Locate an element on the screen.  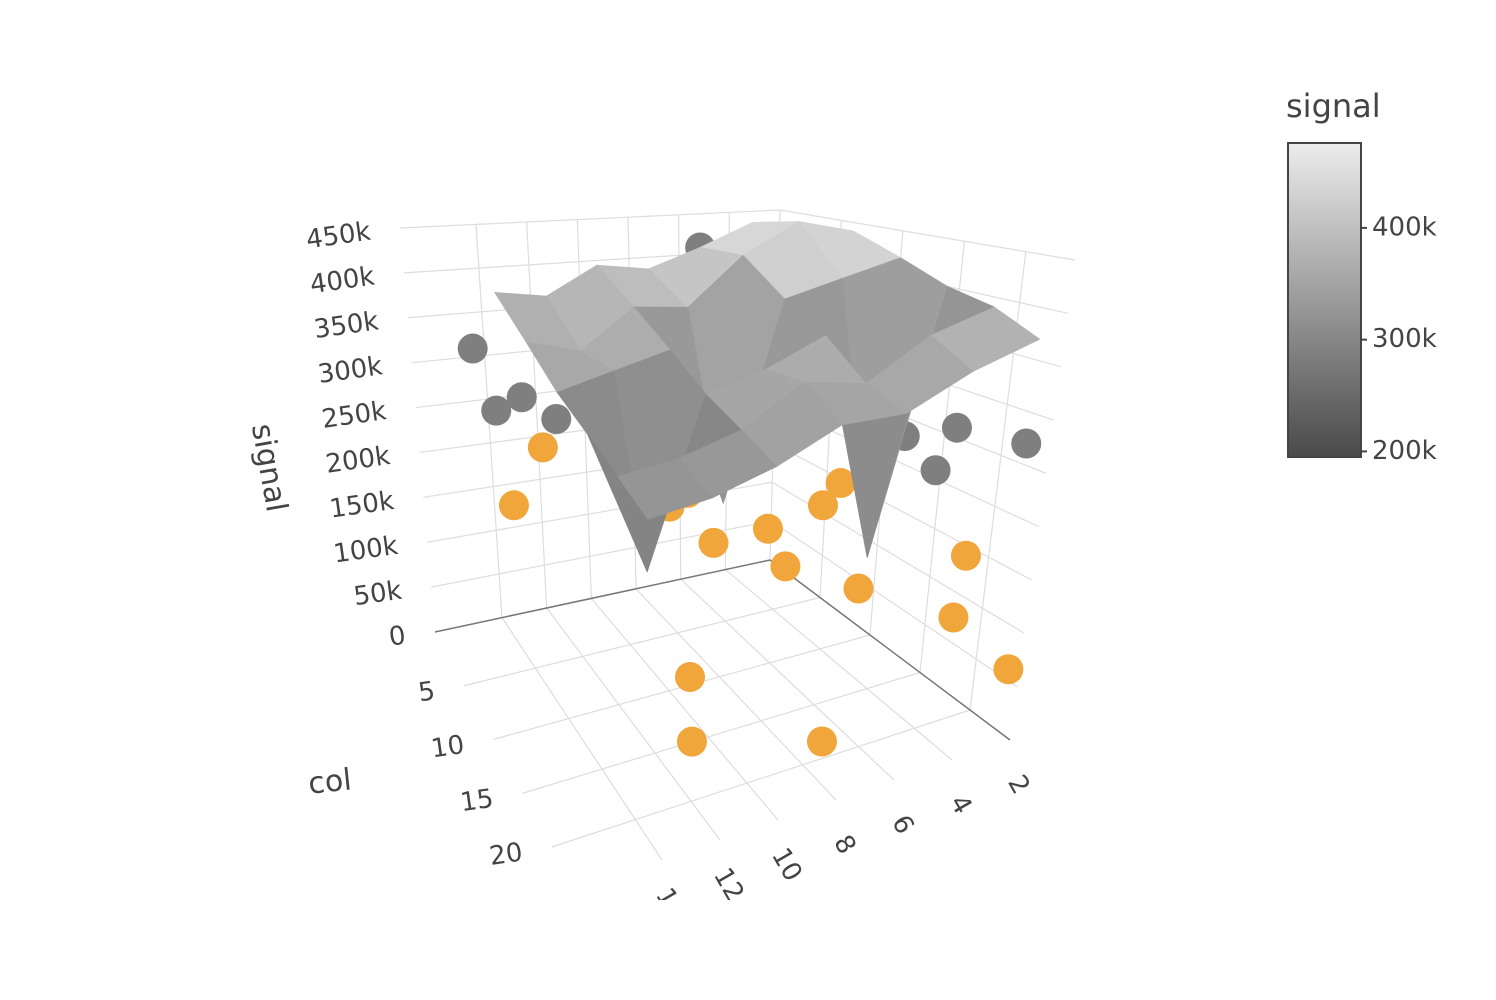
x-tick-label: 14 is located at coordinates (670, 905).